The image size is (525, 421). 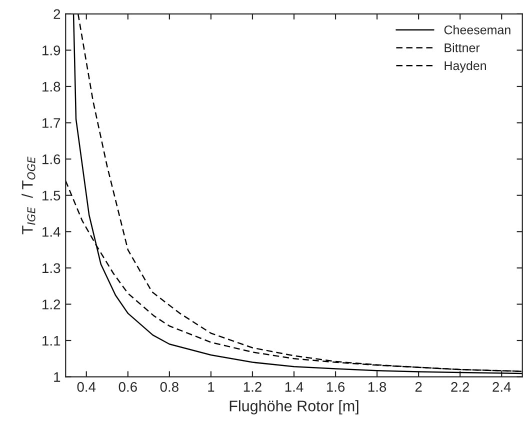 I want to click on y-tick-label: 2, so click(x=57, y=14).